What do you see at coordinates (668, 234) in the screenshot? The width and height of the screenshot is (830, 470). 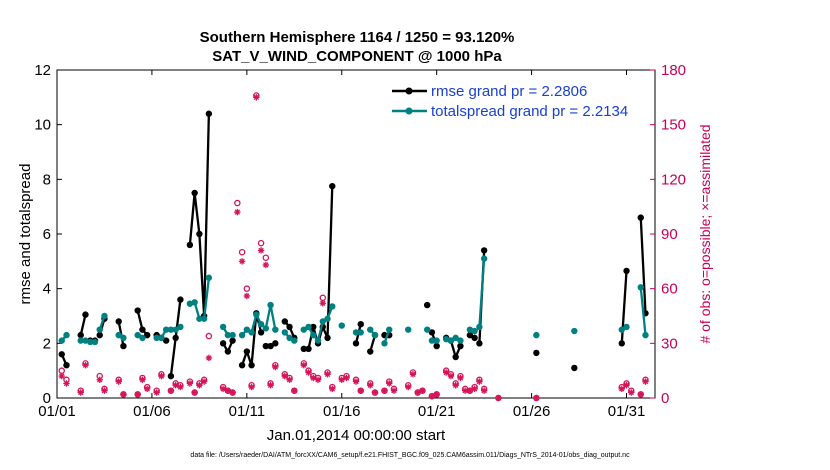 I see `y2-axis-ticks: 0 30 60 90 120 150 180` at bounding box center [668, 234].